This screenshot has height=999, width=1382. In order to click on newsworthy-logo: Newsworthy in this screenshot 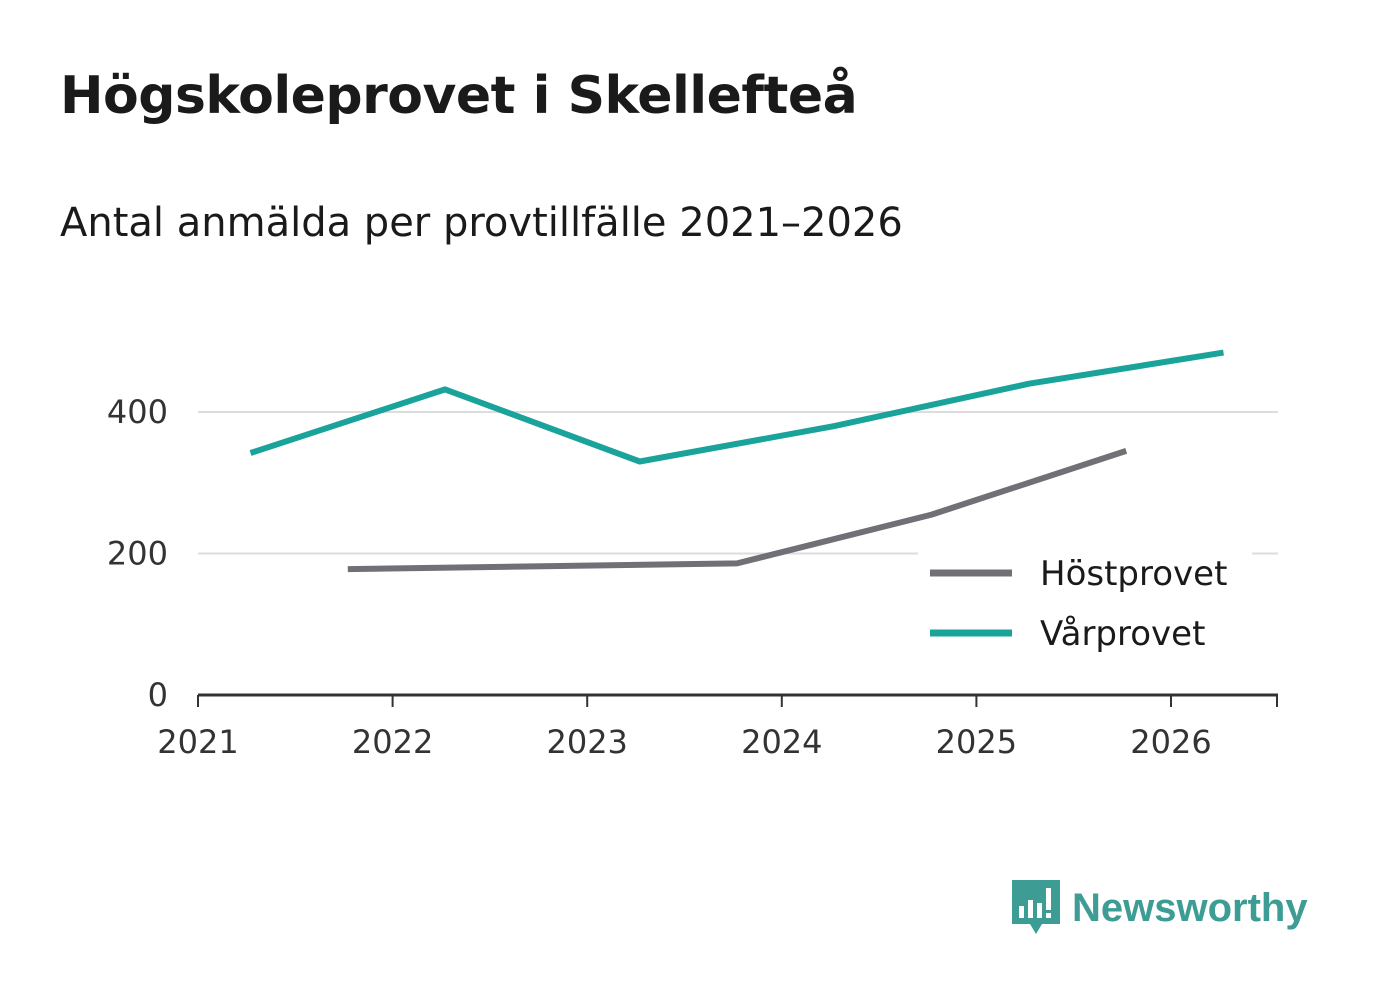, I will do `click(1159, 908)`.